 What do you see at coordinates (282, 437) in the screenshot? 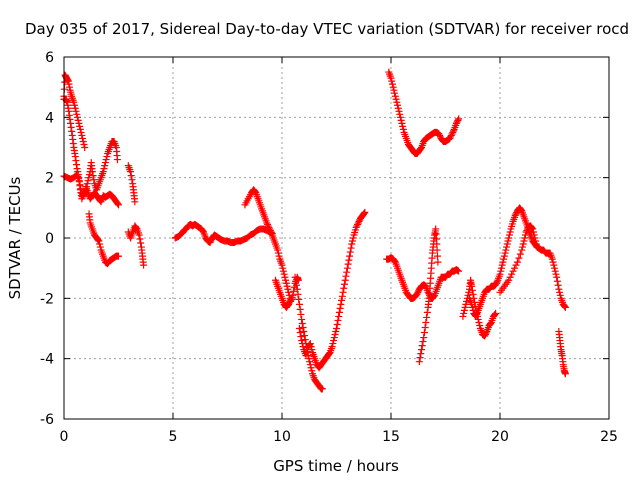
I see `x-tick-label: 10` at bounding box center [282, 437].